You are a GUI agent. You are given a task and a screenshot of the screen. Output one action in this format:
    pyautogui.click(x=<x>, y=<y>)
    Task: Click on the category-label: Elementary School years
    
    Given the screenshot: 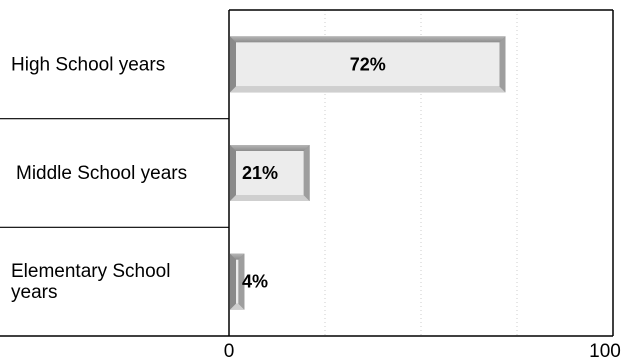 What is the action you would take?
    pyautogui.click(x=90, y=282)
    